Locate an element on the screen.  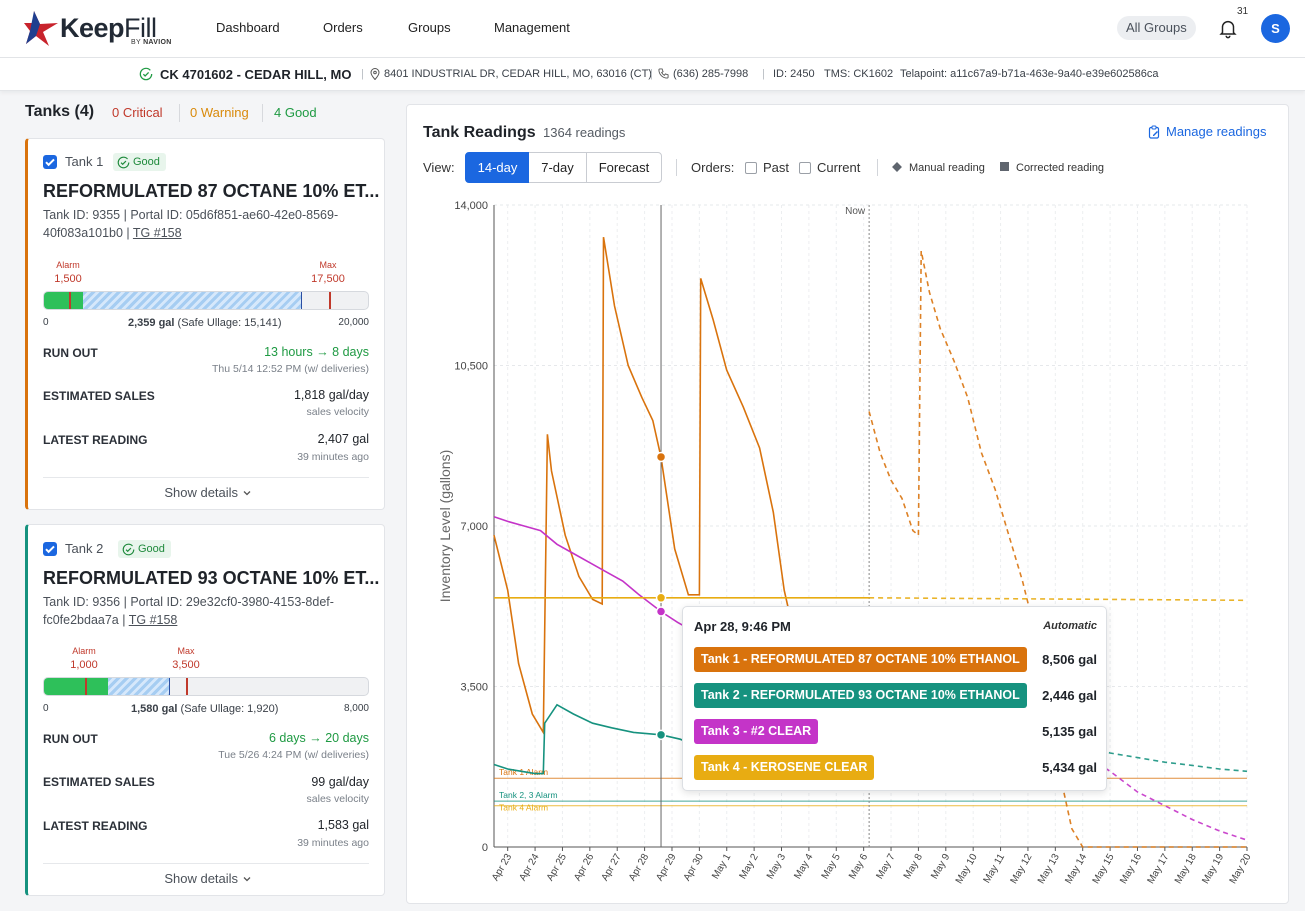
nav-dashboard: Dashboard is located at coordinates (248, 27).